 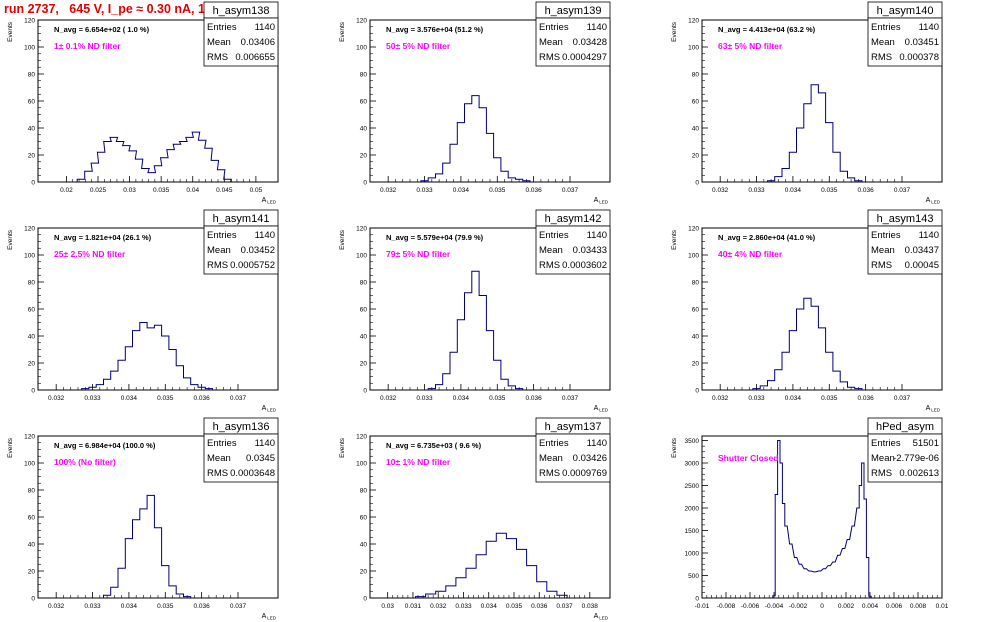 I want to click on stats-value: 0.0003648, so click(x=252, y=473).